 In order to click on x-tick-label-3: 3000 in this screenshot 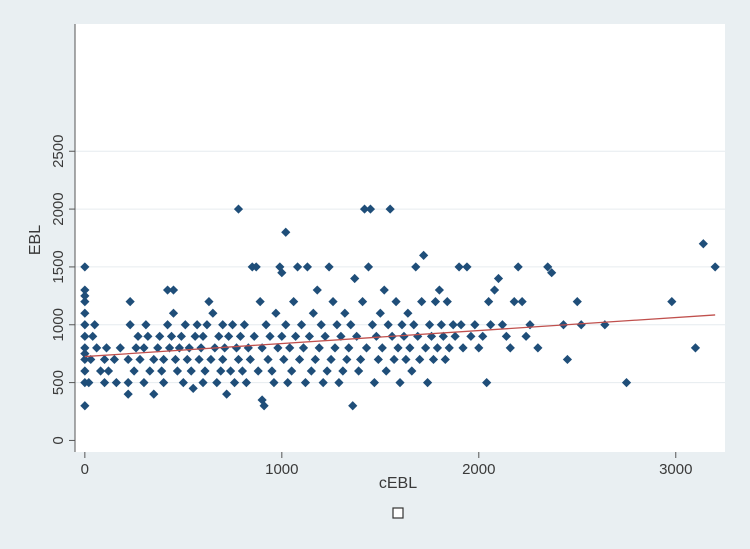, I will do `click(675, 469)`.